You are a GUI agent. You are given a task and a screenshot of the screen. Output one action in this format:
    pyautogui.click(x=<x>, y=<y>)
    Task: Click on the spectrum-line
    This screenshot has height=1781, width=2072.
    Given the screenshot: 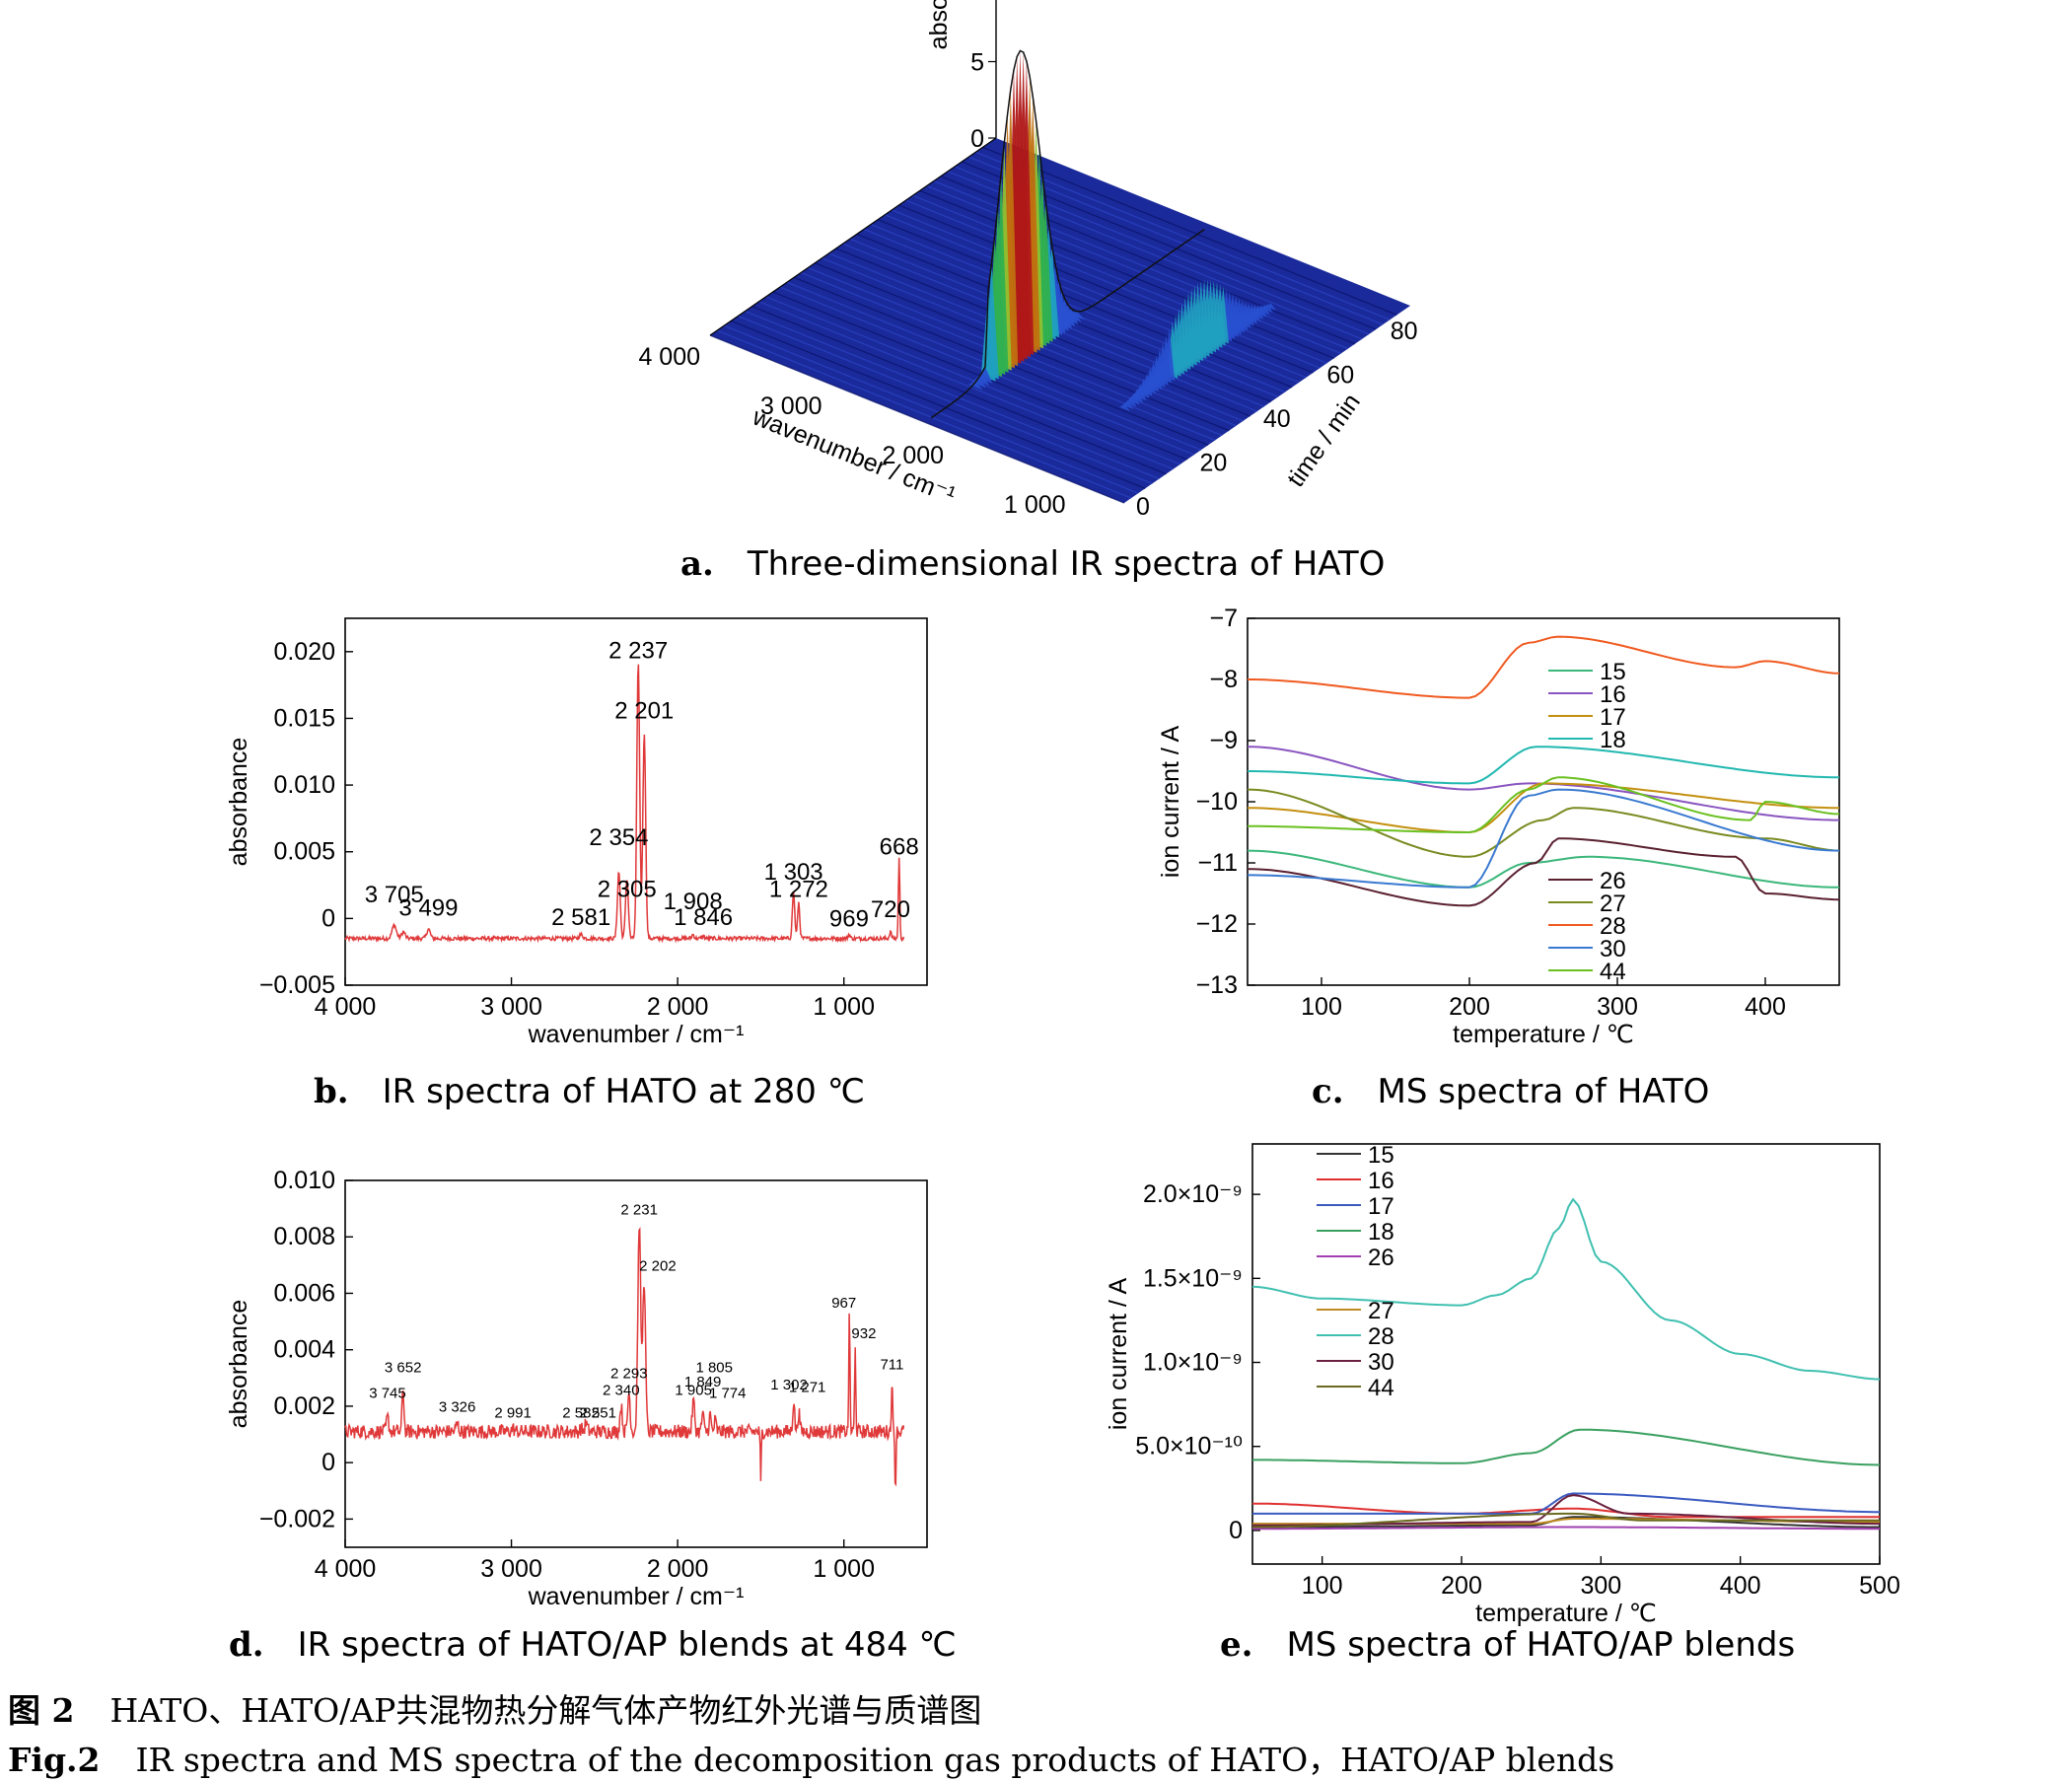 What is the action you would take?
    pyautogui.click(x=624, y=804)
    